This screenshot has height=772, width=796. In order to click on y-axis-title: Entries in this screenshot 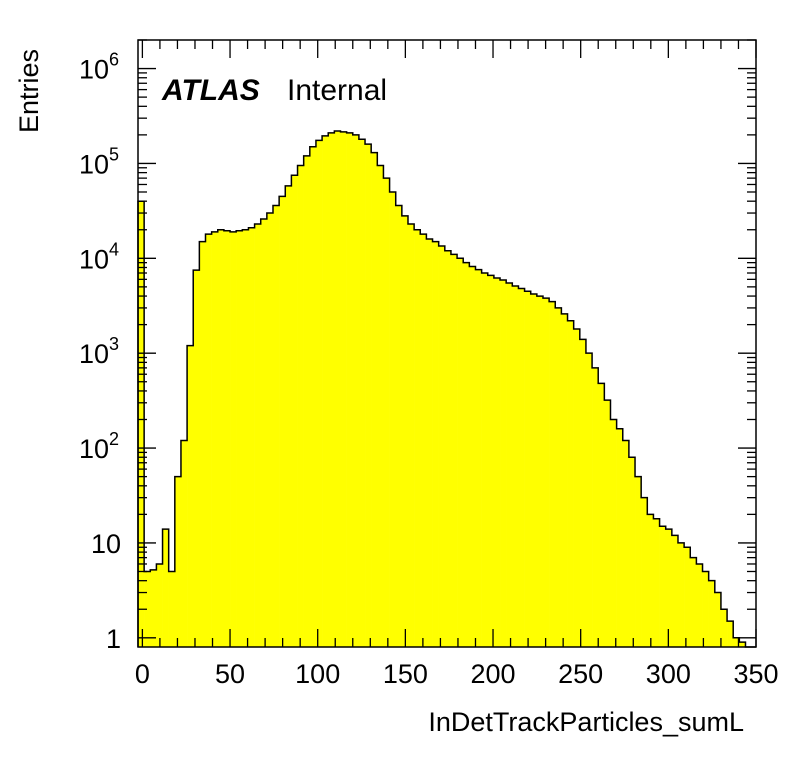, I will do `click(29, 91)`.